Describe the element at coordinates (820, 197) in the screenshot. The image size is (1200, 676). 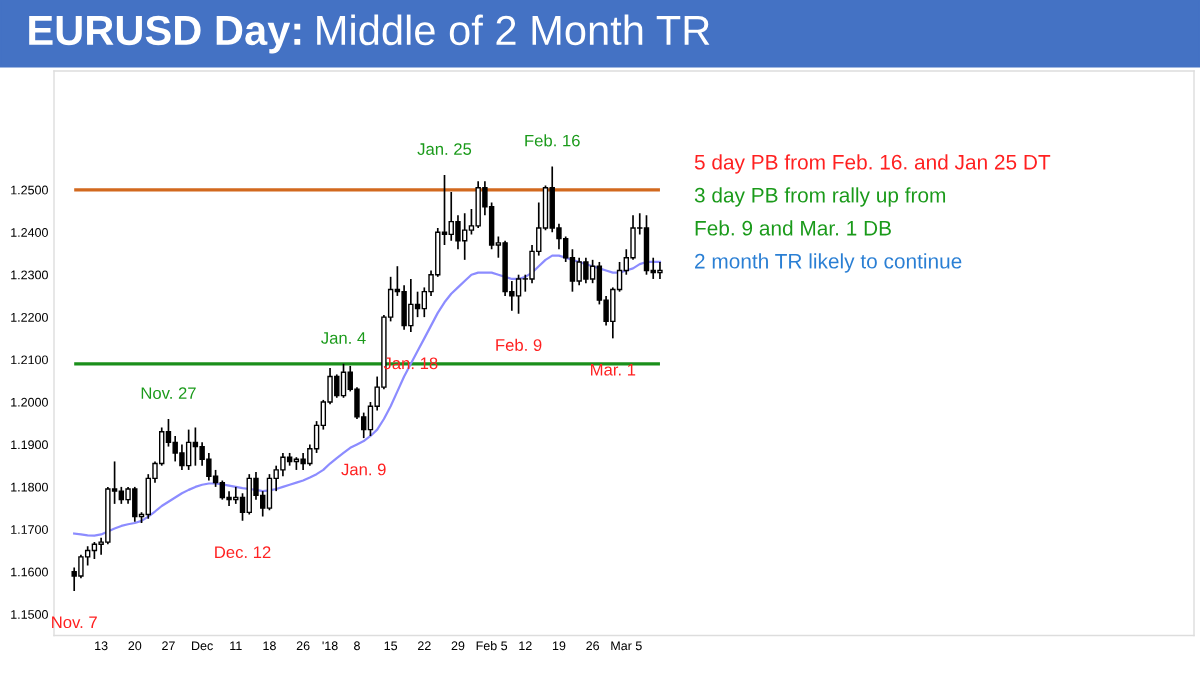
I see `text: 3 day PB from rally up from` at that location.